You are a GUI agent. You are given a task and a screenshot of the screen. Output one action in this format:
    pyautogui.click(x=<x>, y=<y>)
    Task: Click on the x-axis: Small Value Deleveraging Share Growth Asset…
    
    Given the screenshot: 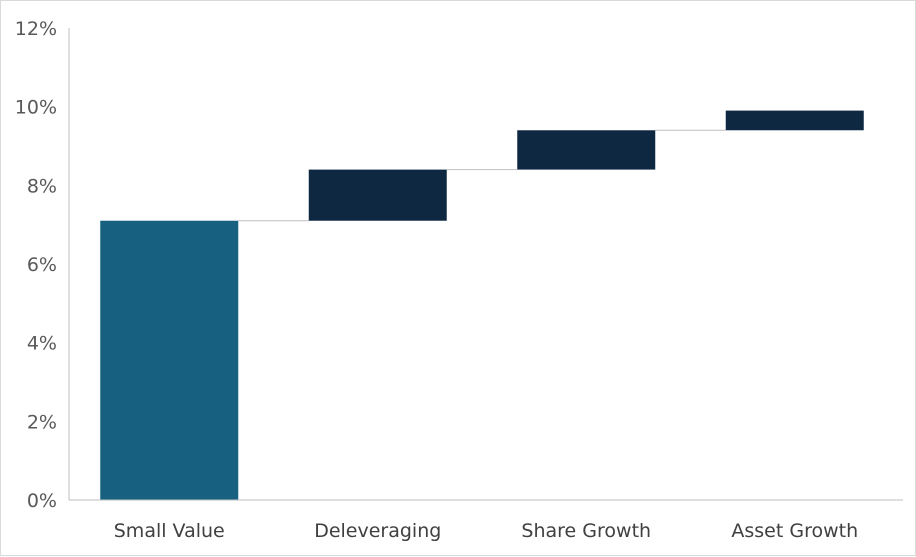 What is the action you would take?
    pyautogui.click(x=486, y=520)
    